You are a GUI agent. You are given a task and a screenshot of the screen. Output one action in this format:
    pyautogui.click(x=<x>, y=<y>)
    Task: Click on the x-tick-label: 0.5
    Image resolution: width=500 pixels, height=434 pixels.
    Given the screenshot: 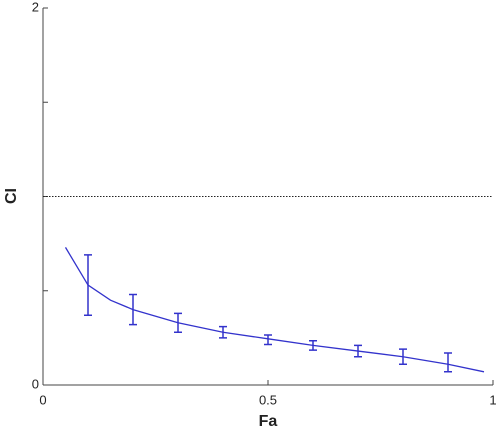 What is the action you would take?
    pyautogui.click(x=268, y=399)
    